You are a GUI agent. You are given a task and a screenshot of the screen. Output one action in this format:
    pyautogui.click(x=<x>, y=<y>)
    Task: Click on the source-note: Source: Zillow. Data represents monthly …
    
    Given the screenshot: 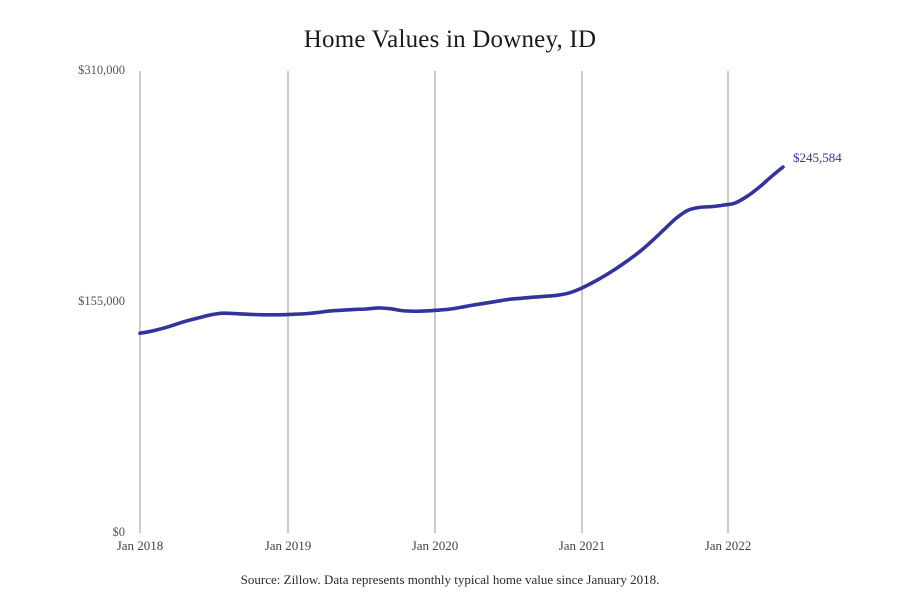 What is the action you would take?
    pyautogui.click(x=450, y=579)
    